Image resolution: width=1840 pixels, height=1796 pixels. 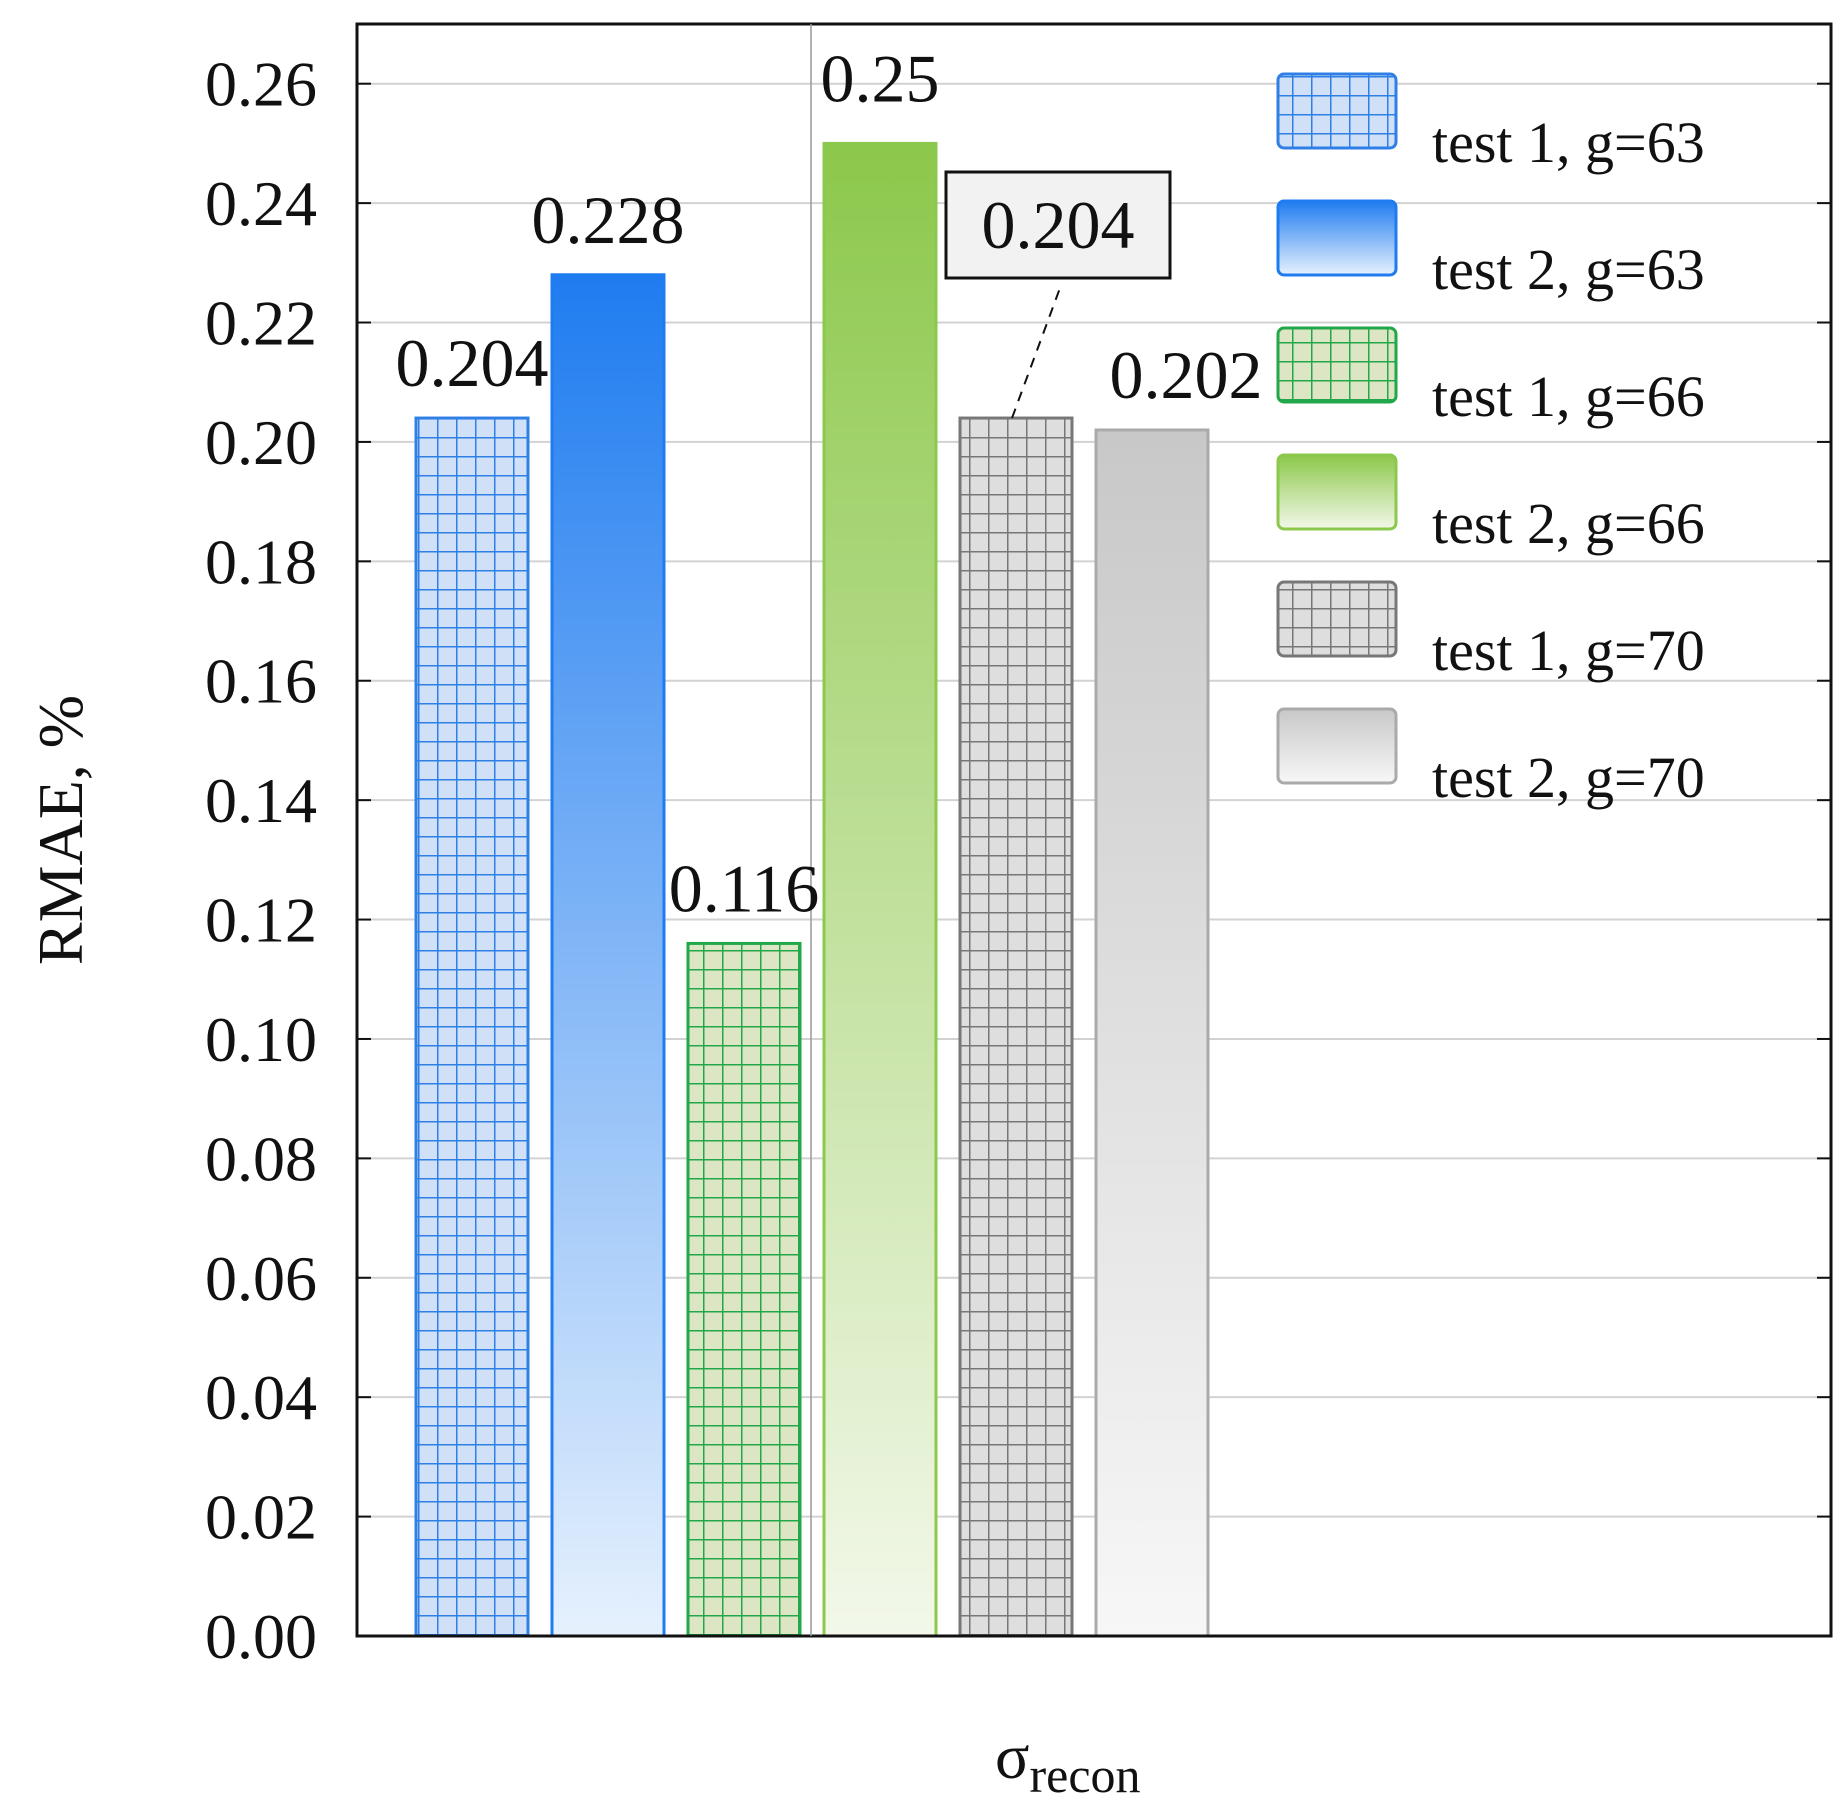 What do you see at coordinates (261, 442) in the screenshot?
I see `y-tick-label: 0.20` at bounding box center [261, 442].